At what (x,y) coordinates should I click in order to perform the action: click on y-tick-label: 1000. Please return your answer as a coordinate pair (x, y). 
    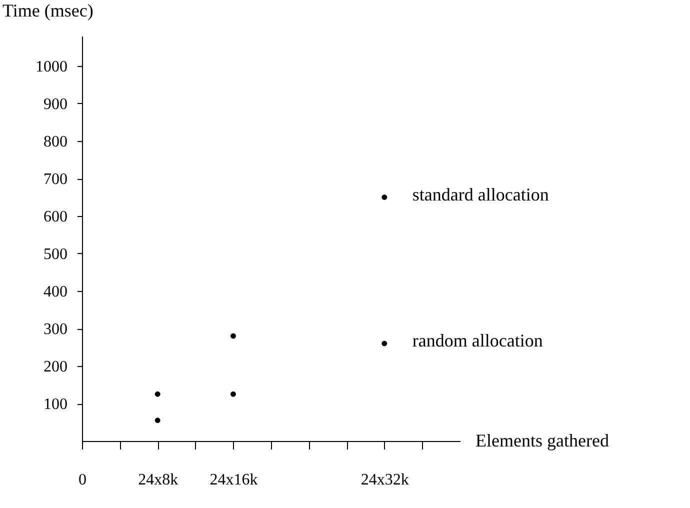
    Looking at the image, I should click on (52, 67).